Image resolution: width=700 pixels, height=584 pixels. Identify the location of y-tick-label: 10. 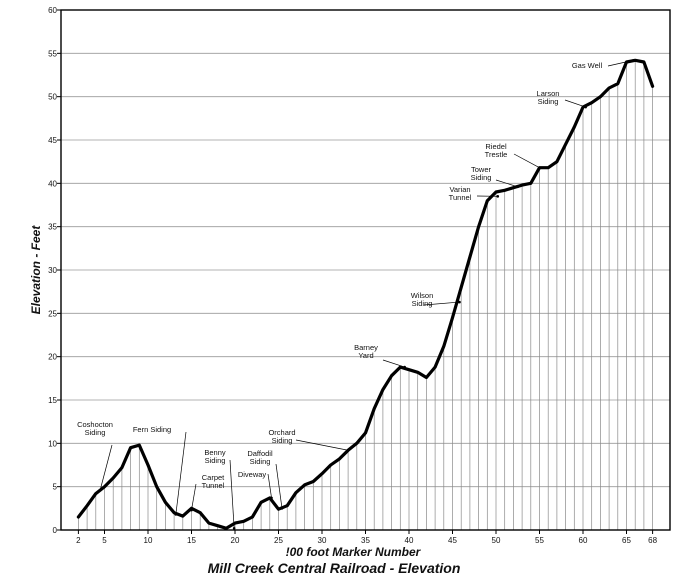
(52, 443).